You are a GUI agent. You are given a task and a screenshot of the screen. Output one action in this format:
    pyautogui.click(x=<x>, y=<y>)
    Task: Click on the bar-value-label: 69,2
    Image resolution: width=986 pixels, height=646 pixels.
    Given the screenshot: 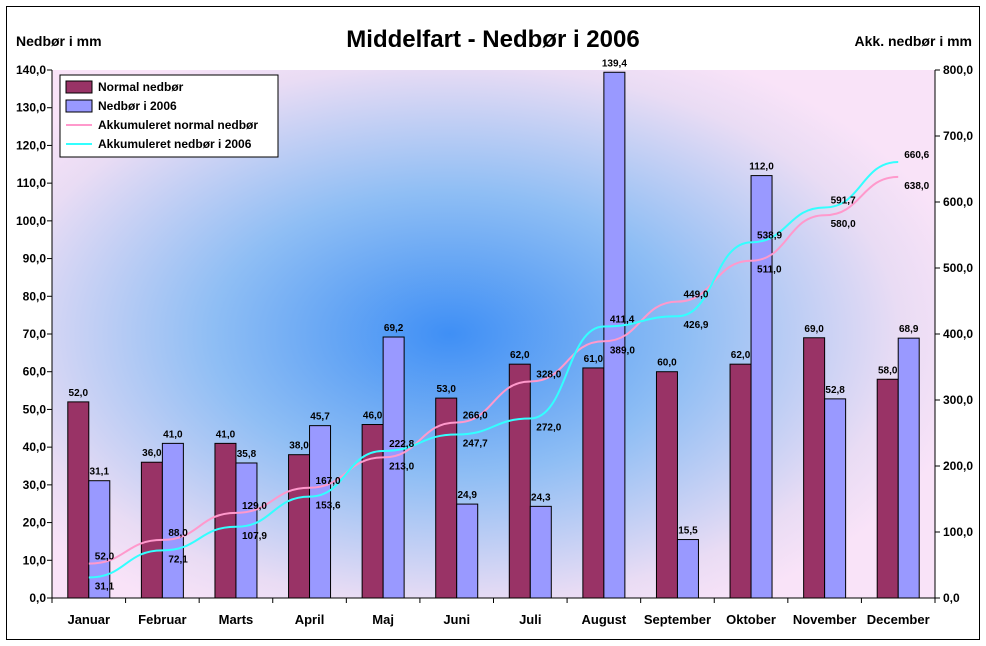 What is the action you would take?
    pyautogui.click(x=394, y=328)
    